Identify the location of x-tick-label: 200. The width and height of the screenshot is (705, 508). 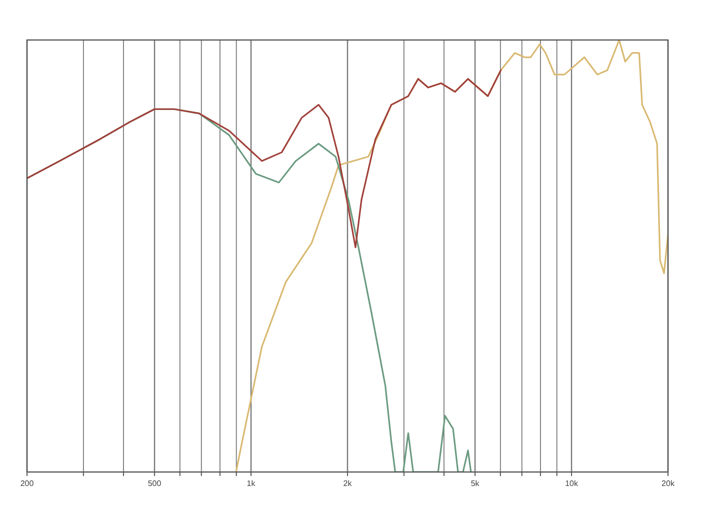
(27, 483).